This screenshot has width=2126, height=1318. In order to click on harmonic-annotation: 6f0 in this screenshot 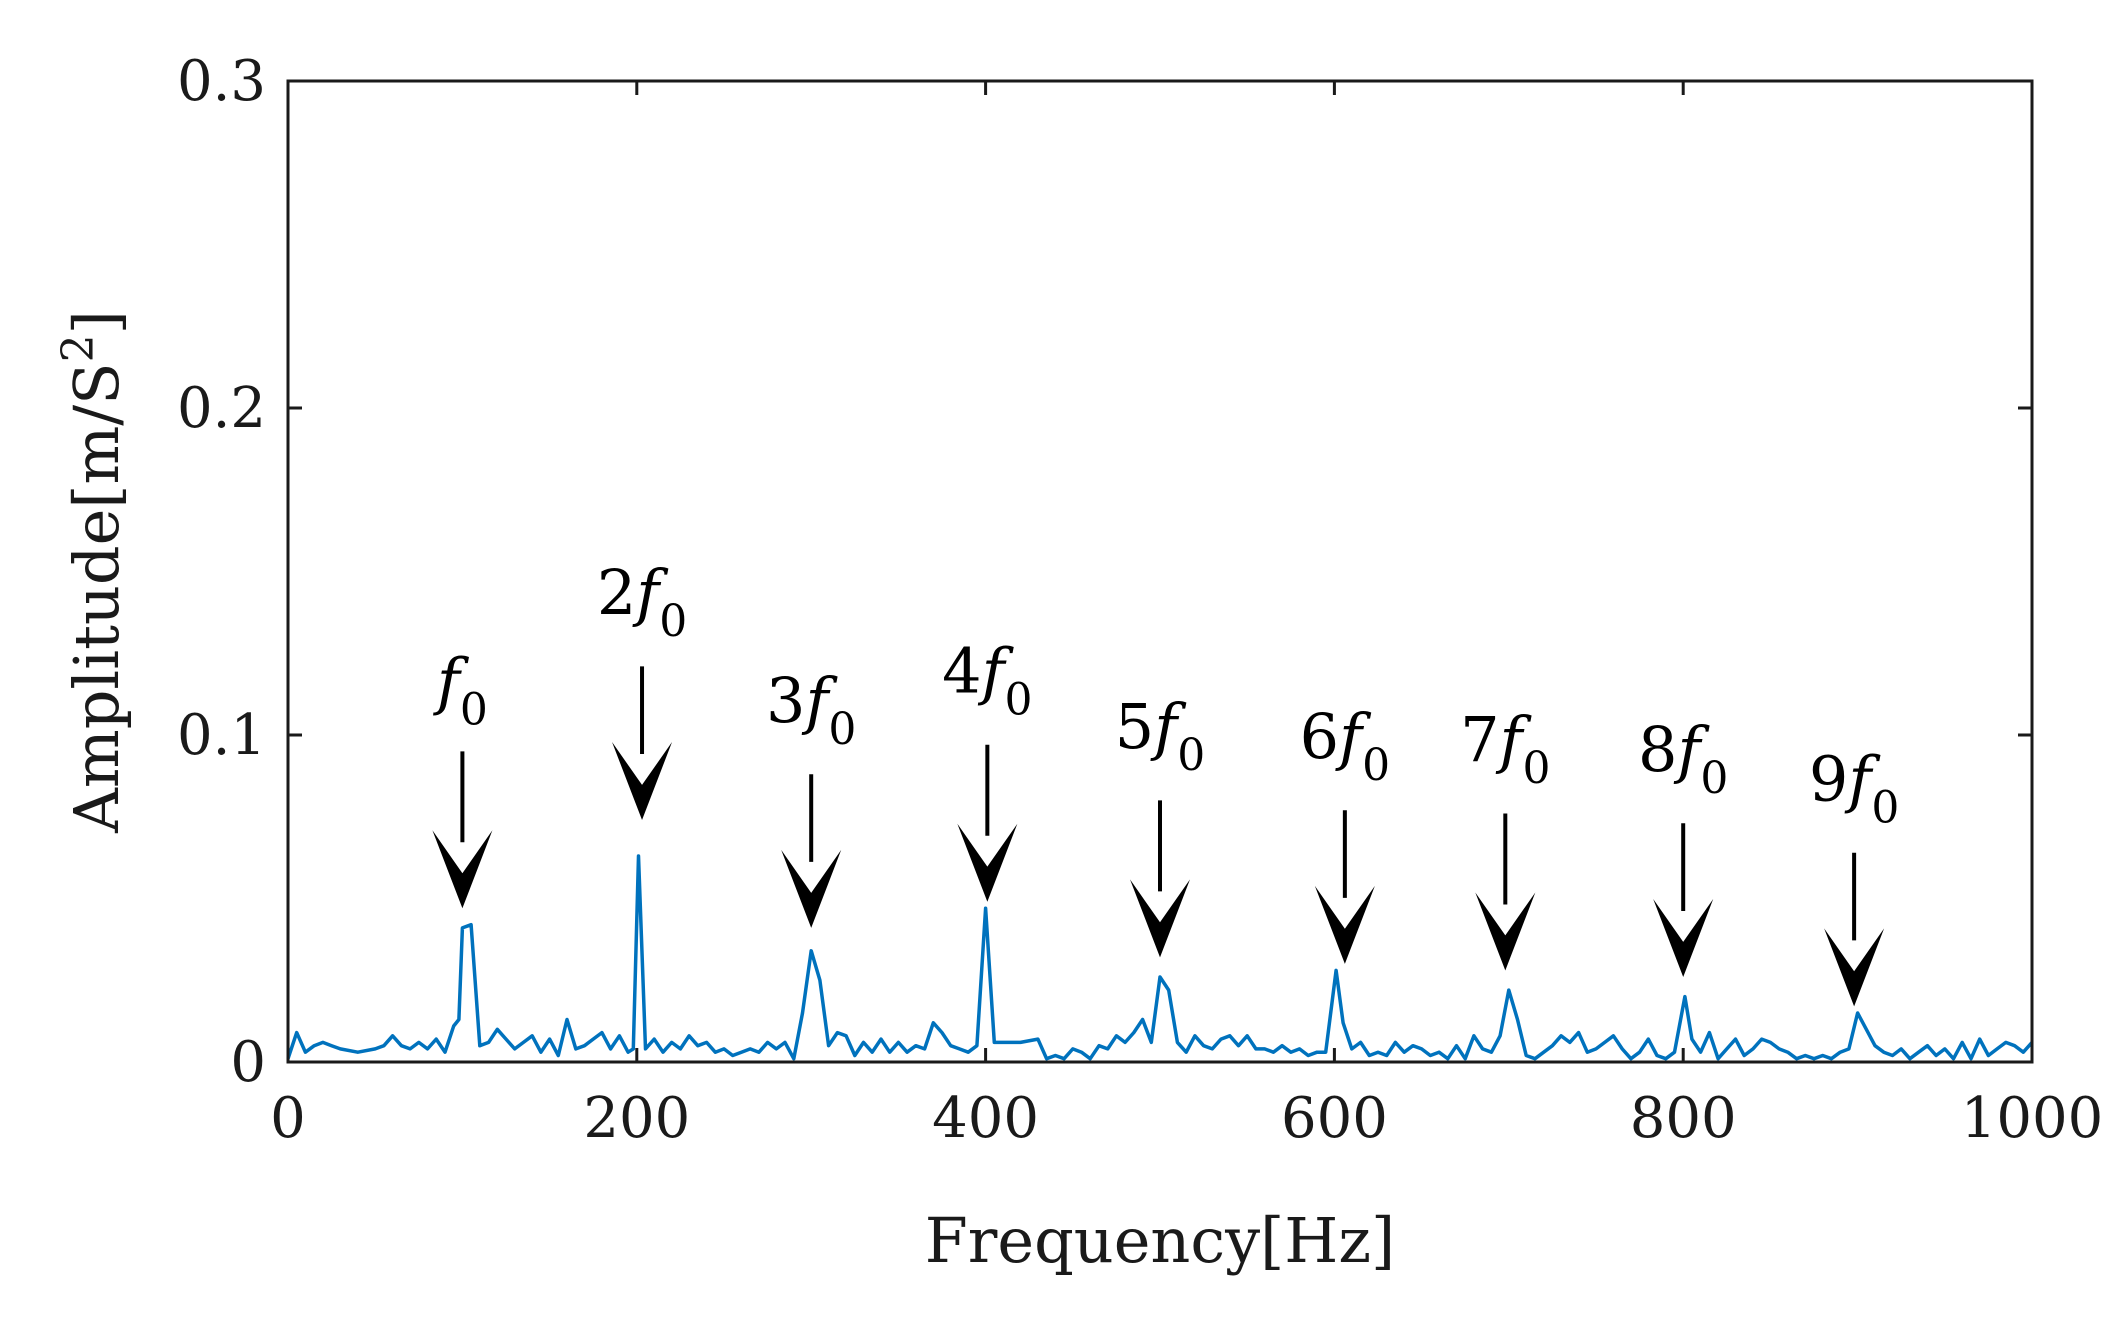, I will do `click(1345, 832)`.